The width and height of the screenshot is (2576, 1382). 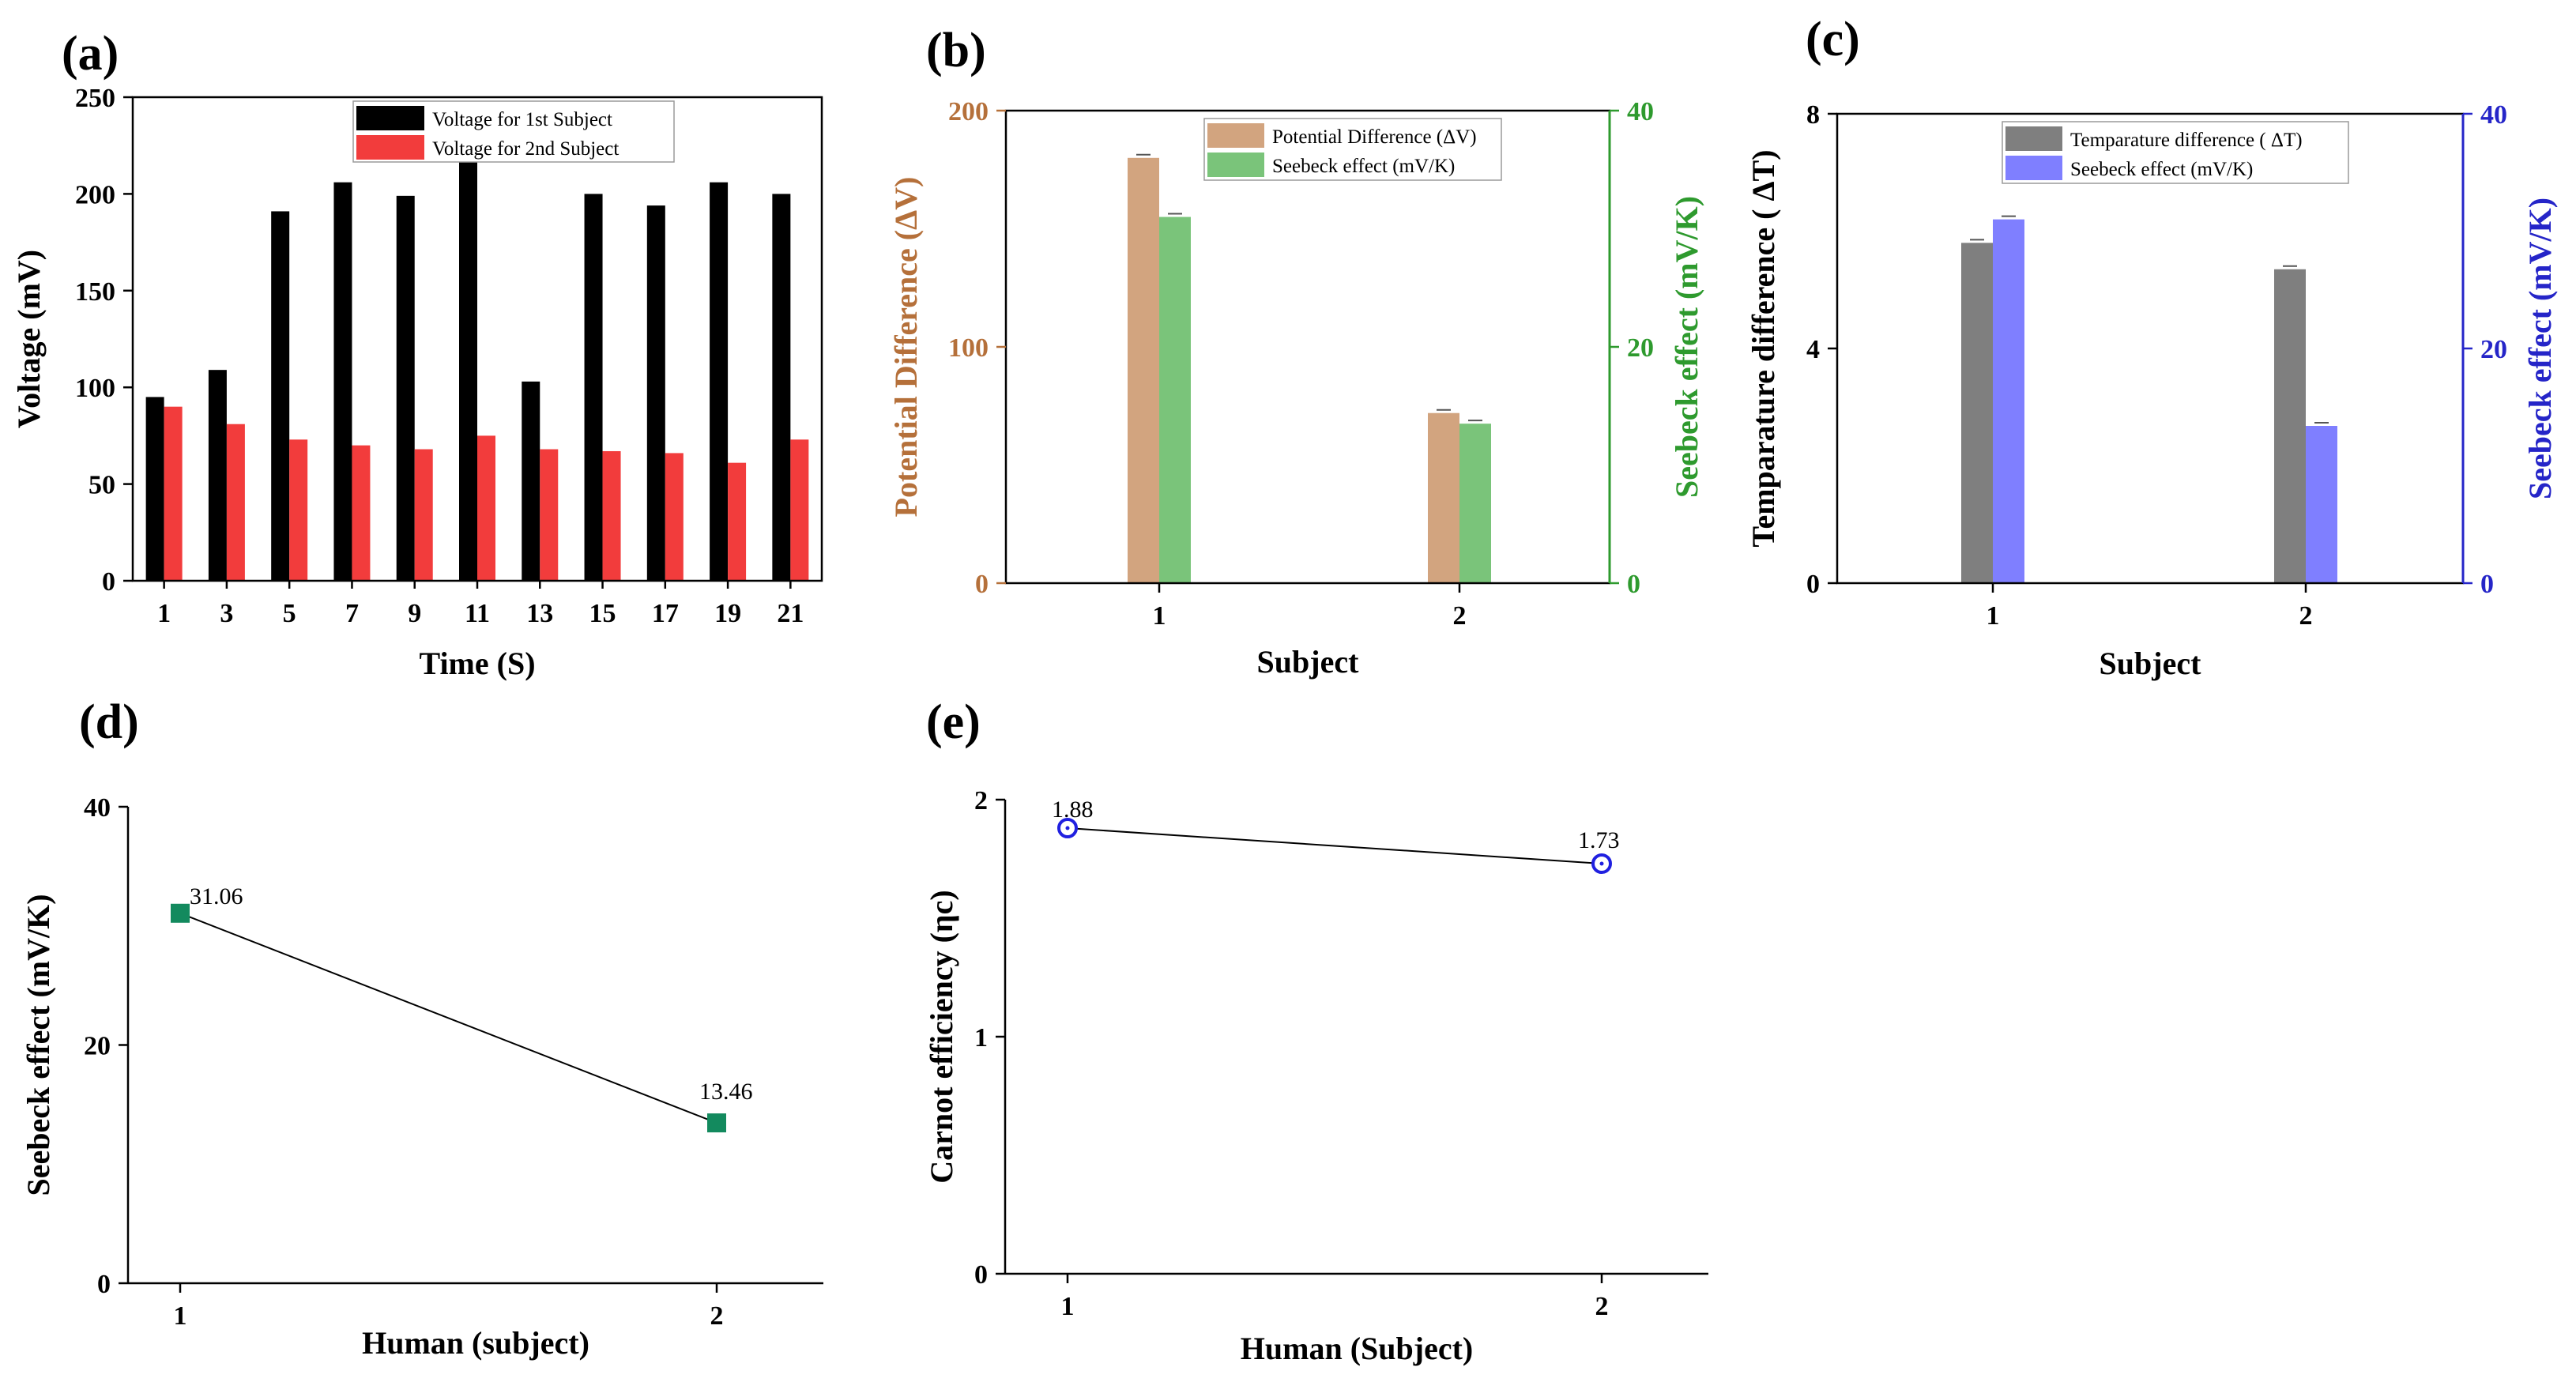 What do you see at coordinates (539, 613) in the screenshot?
I see `x-tick-label: 13` at bounding box center [539, 613].